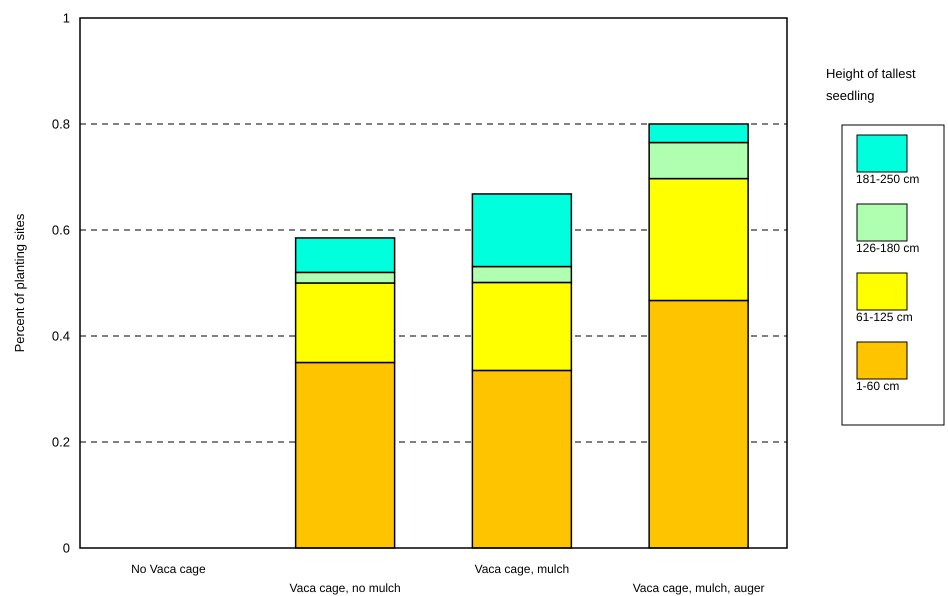 The height and width of the screenshot is (596, 948). Describe the element at coordinates (888, 248) in the screenshot. I see `text: 126-180 cm` at that location.